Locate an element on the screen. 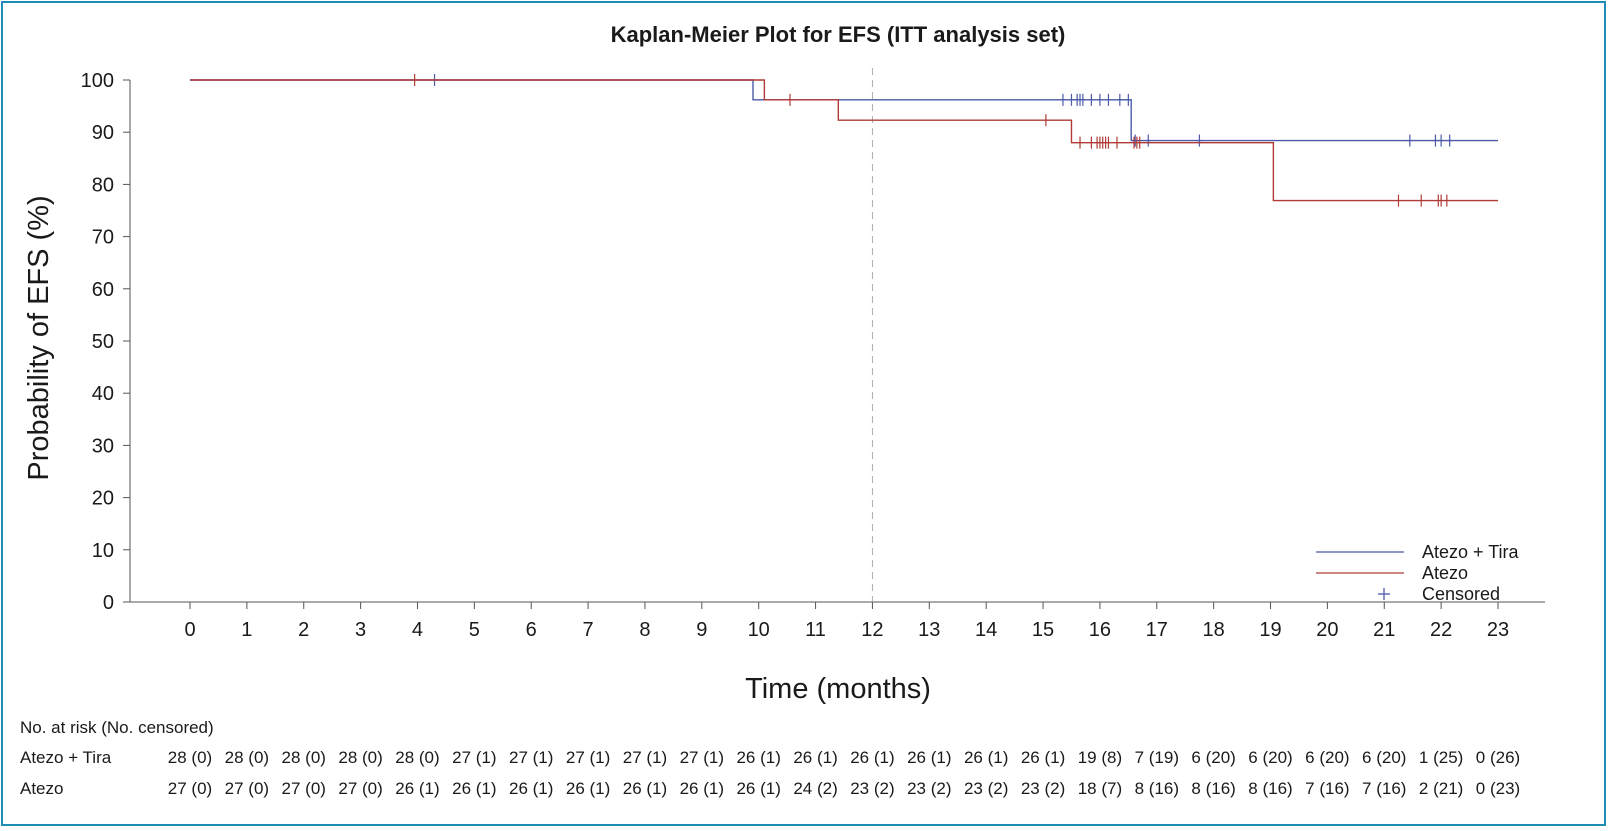 The width and height of the screenshot is (1611, 831). x-tick-label: 0 is located at coordinates (189, 630).